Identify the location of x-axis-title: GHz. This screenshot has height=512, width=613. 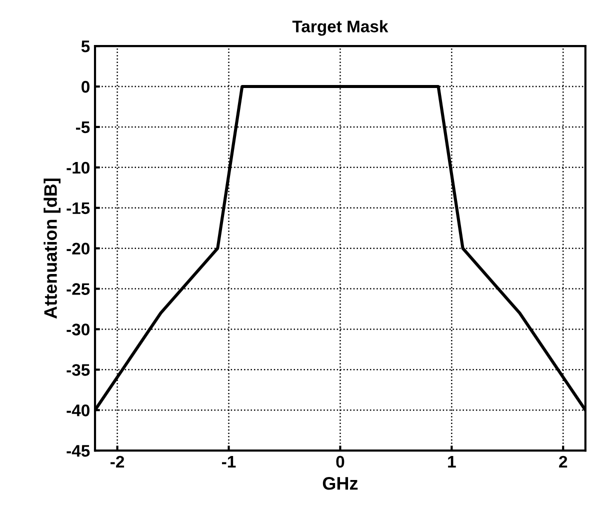
(340, 483).